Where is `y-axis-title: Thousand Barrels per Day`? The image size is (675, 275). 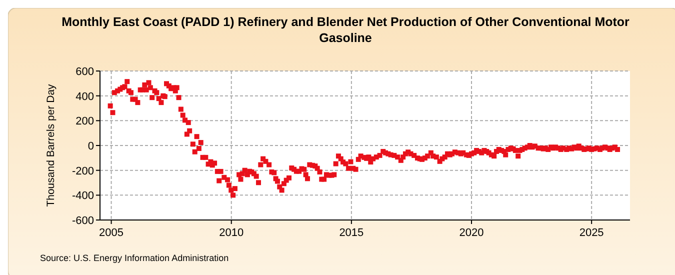 y-axis-title: Thousand Barrels per Day is located at coordinates (51, 145).